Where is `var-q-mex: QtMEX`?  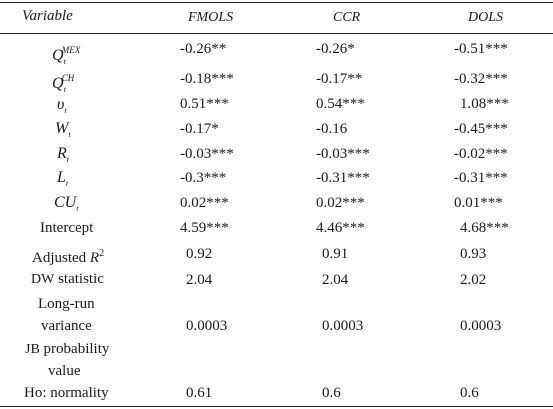 var-q-mex: QtMEX is located at coordinates (66, 55).